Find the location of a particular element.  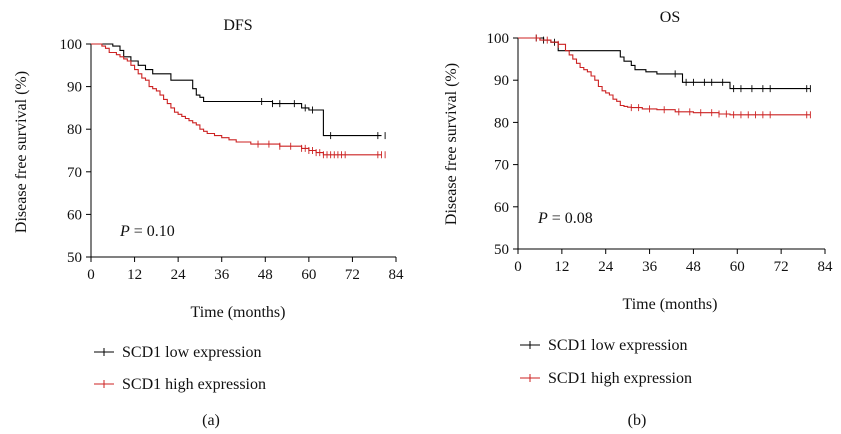

p-value-annotation: P = 0.10 is located at coordinates (147, 231).